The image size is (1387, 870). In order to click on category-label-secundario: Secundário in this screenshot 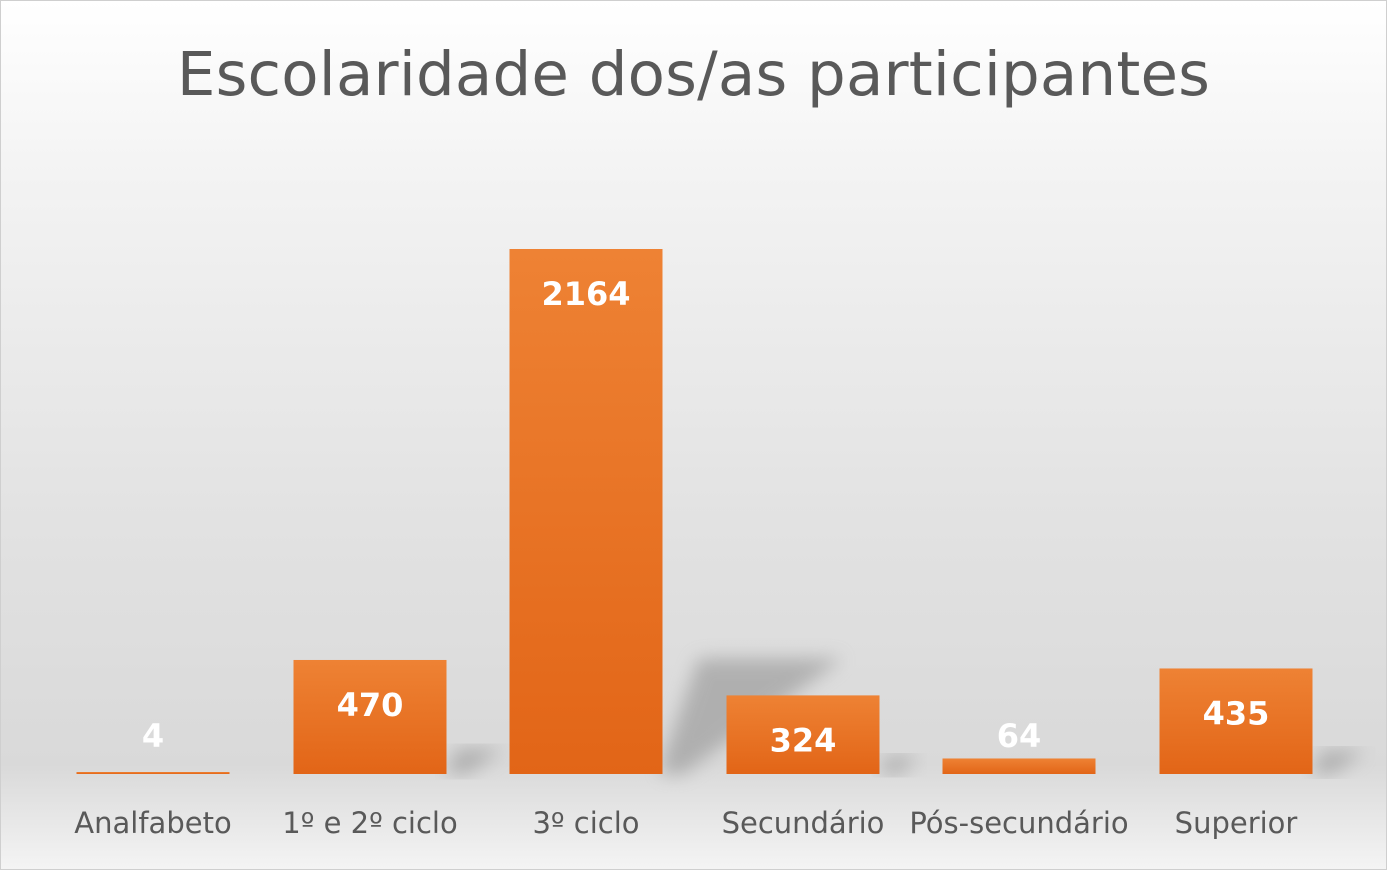, I will do `click(803, 823)`.